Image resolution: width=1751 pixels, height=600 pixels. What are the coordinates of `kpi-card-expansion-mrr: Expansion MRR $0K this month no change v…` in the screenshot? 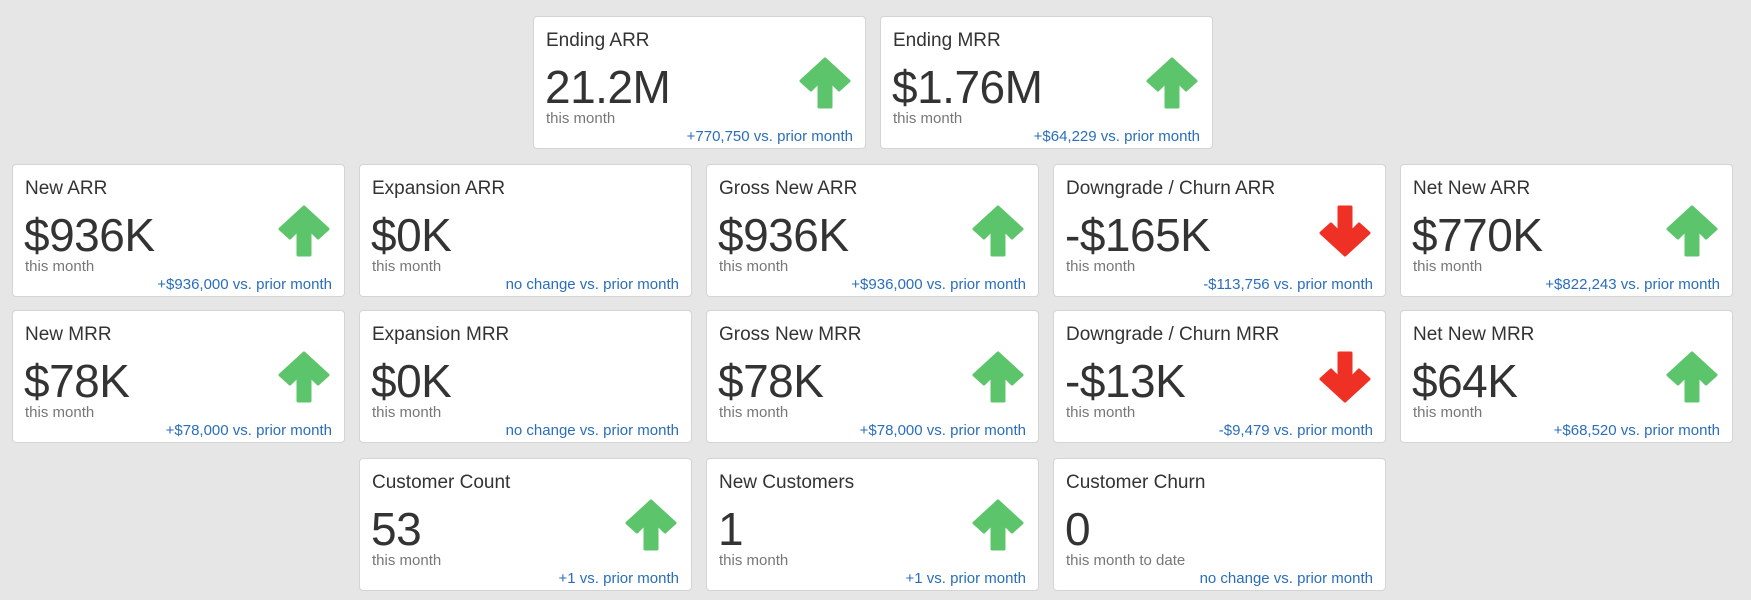 It's located at (525, 376).